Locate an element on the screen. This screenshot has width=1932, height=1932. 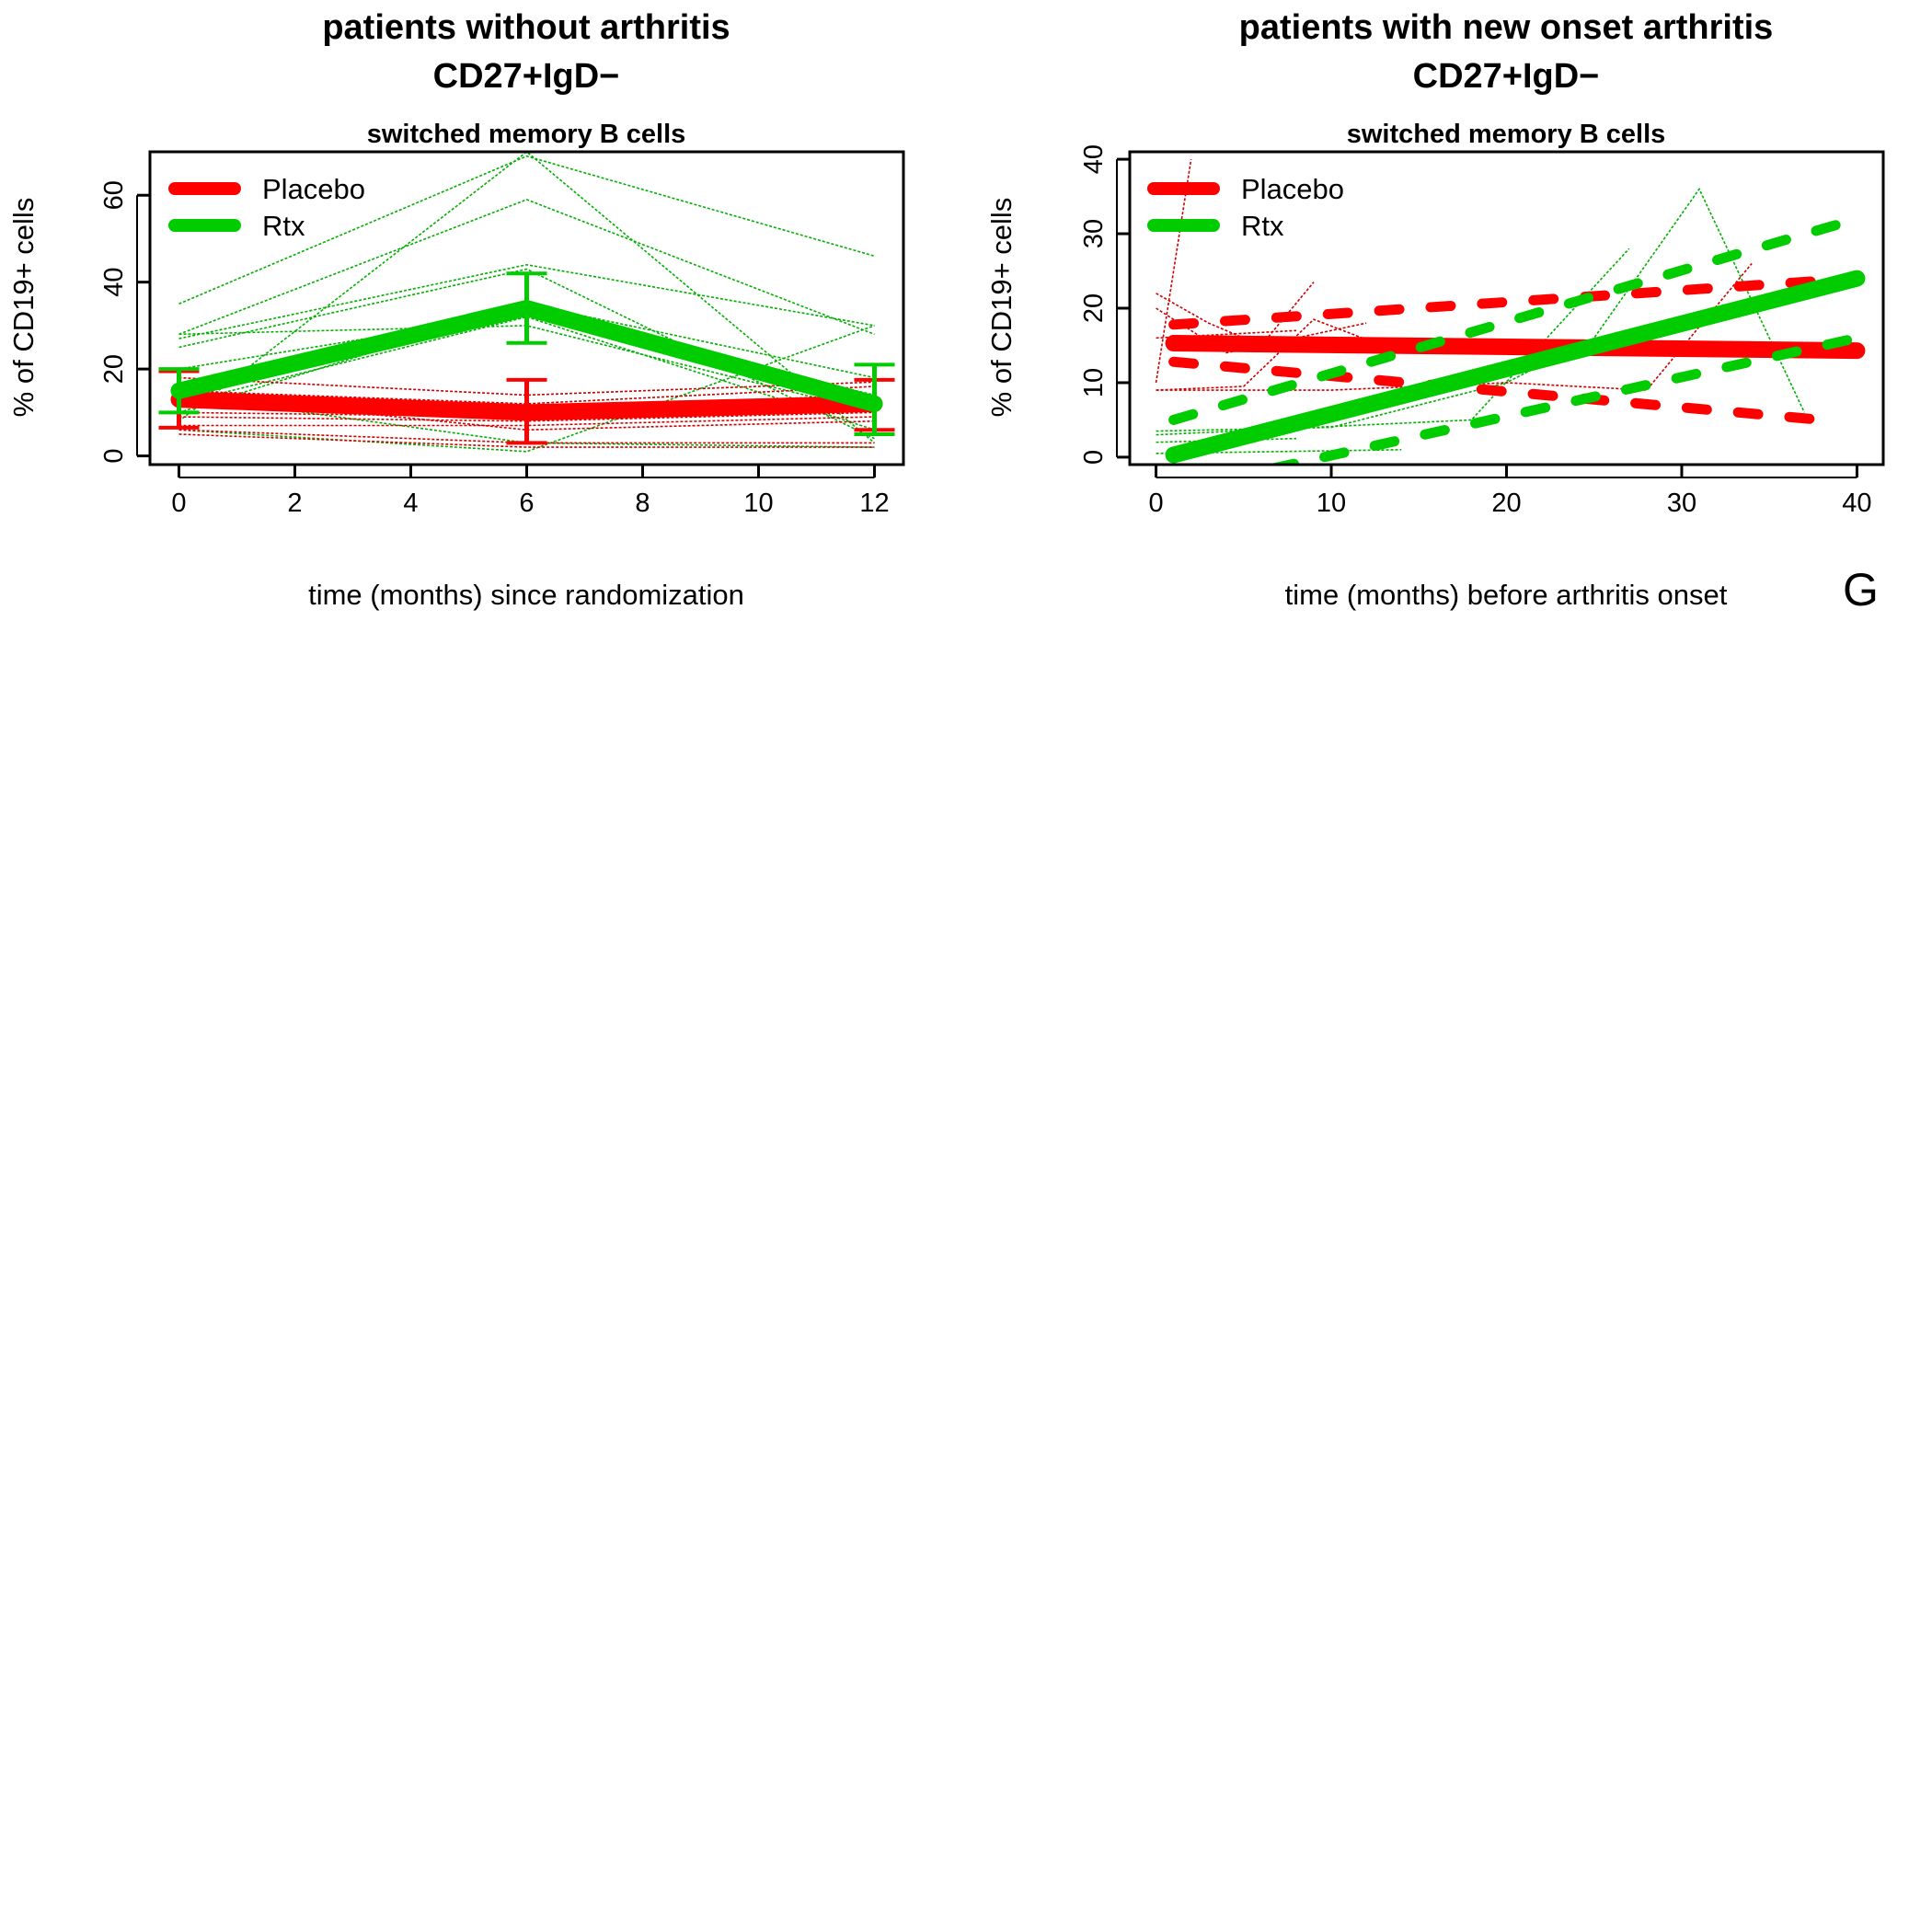
fit-line-rtx is located at coordinates (1515, 367).